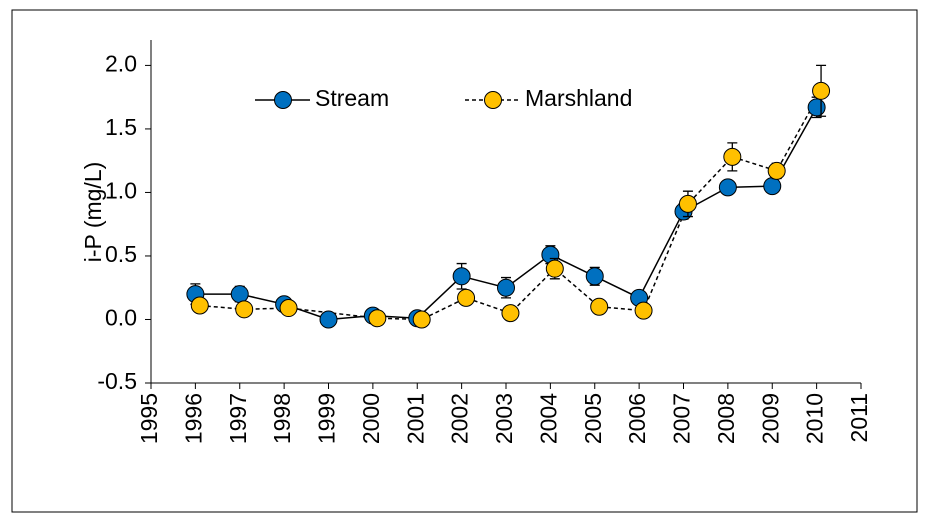 Image resolution: width=930 pixels, height=521 pixels. What do you see at coordinates (815, 418) in the screenshot?
I see `x-tick-label: 2010` at bounding box center [815, 418].